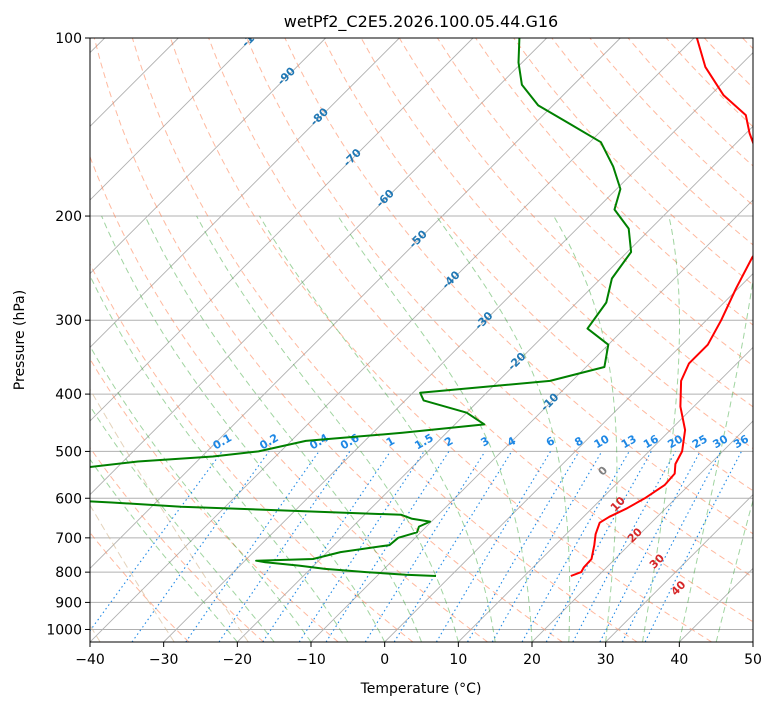 The height and width of the screenshot is (708, 775). I want to click on y-tick-label: 300, so click(68, 321).